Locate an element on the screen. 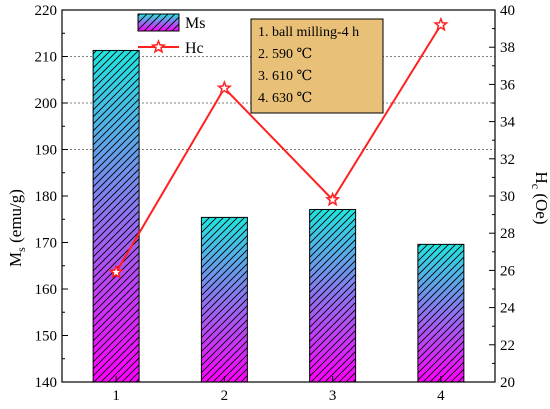 Image resolution: width=550 pixels, height=409 pixels. left-tick-label-160: 160 is located at coordinates (46, 290).